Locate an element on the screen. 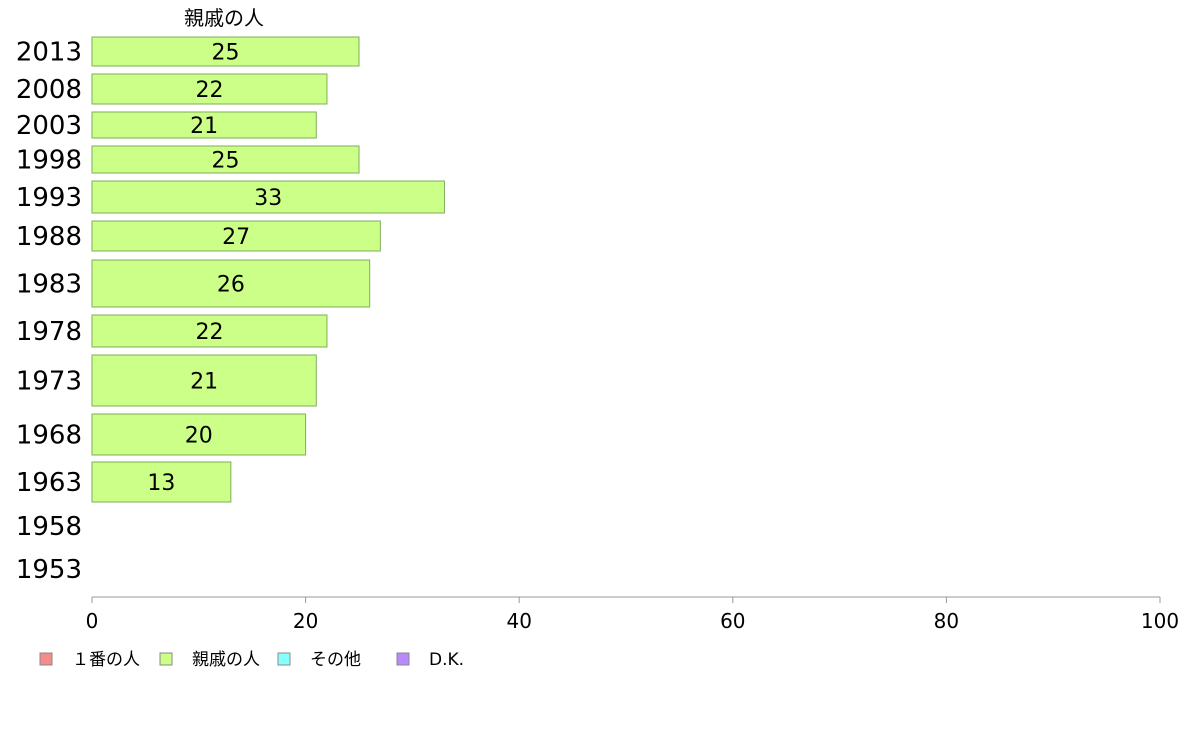 This screenshot has height=736, width=1188. x-tick-label: 80 is located at coordinates (946, 621).